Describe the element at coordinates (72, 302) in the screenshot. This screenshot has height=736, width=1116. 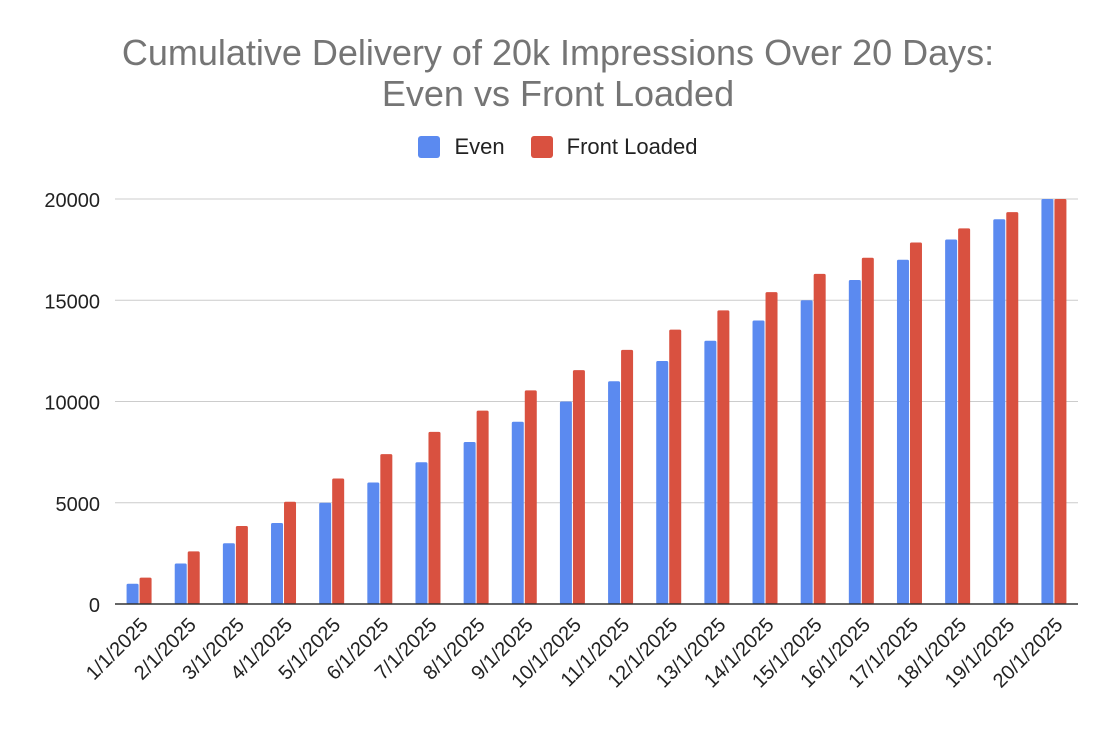
I see `y-tick-label: 15000` at that location.